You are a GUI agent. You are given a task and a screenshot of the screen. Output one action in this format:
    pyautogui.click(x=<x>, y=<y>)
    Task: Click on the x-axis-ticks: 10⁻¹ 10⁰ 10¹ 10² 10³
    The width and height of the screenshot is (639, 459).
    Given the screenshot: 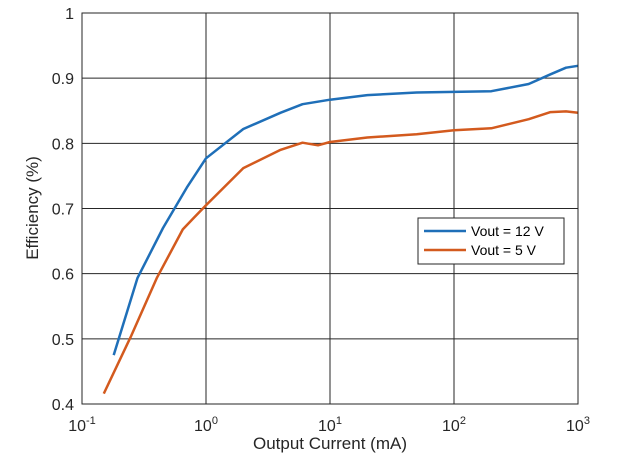 What is the action you would take?
    pyautogui.click(x=329, y=425)
    